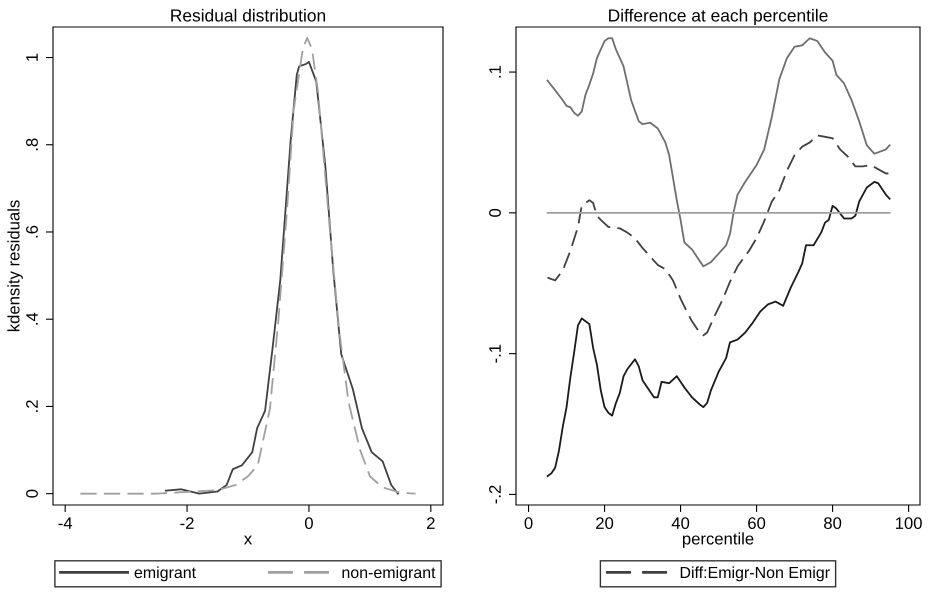  Describe the element at coordinates (431, 523) in the screenshot. I see `x-tick-label: 2` at that location.